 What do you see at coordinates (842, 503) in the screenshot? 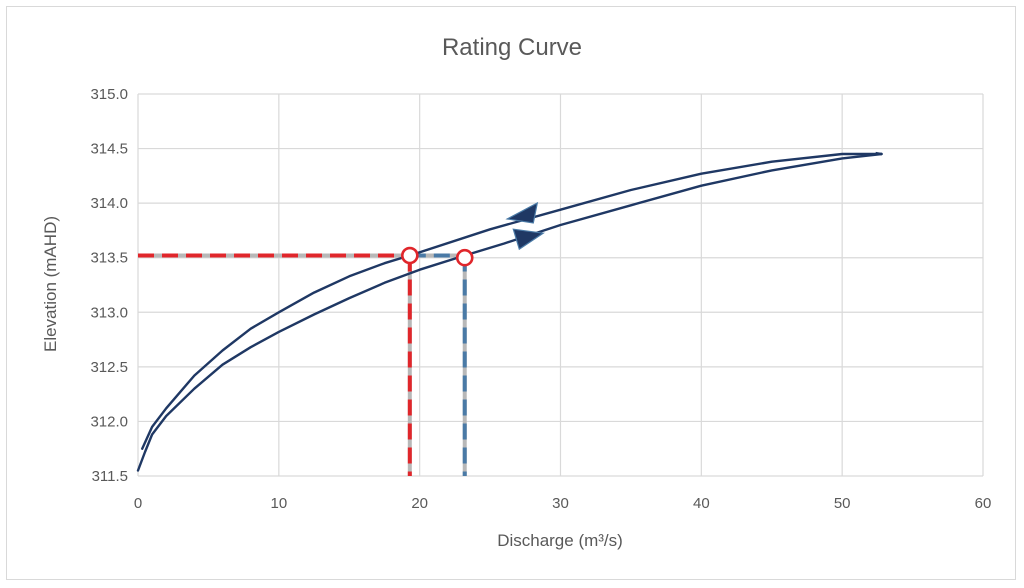
I see `x-tick-label: 50` at bounding box center [842, 503].